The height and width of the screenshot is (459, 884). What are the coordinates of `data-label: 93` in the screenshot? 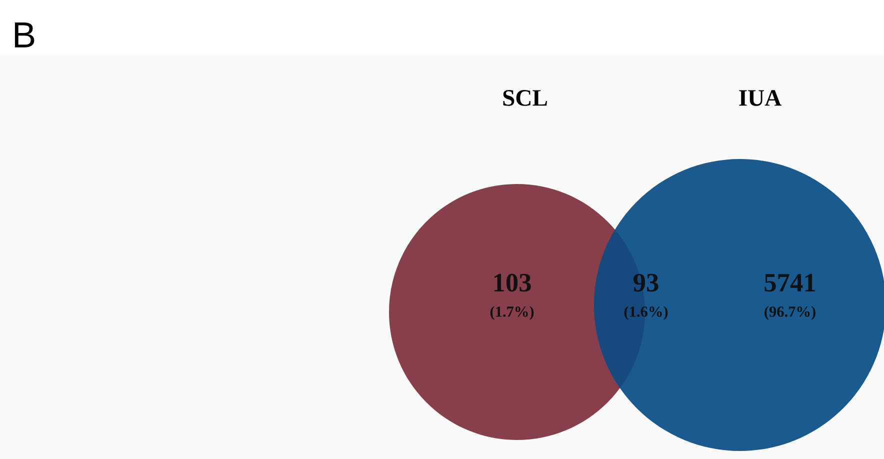 It's located at (646, 283).